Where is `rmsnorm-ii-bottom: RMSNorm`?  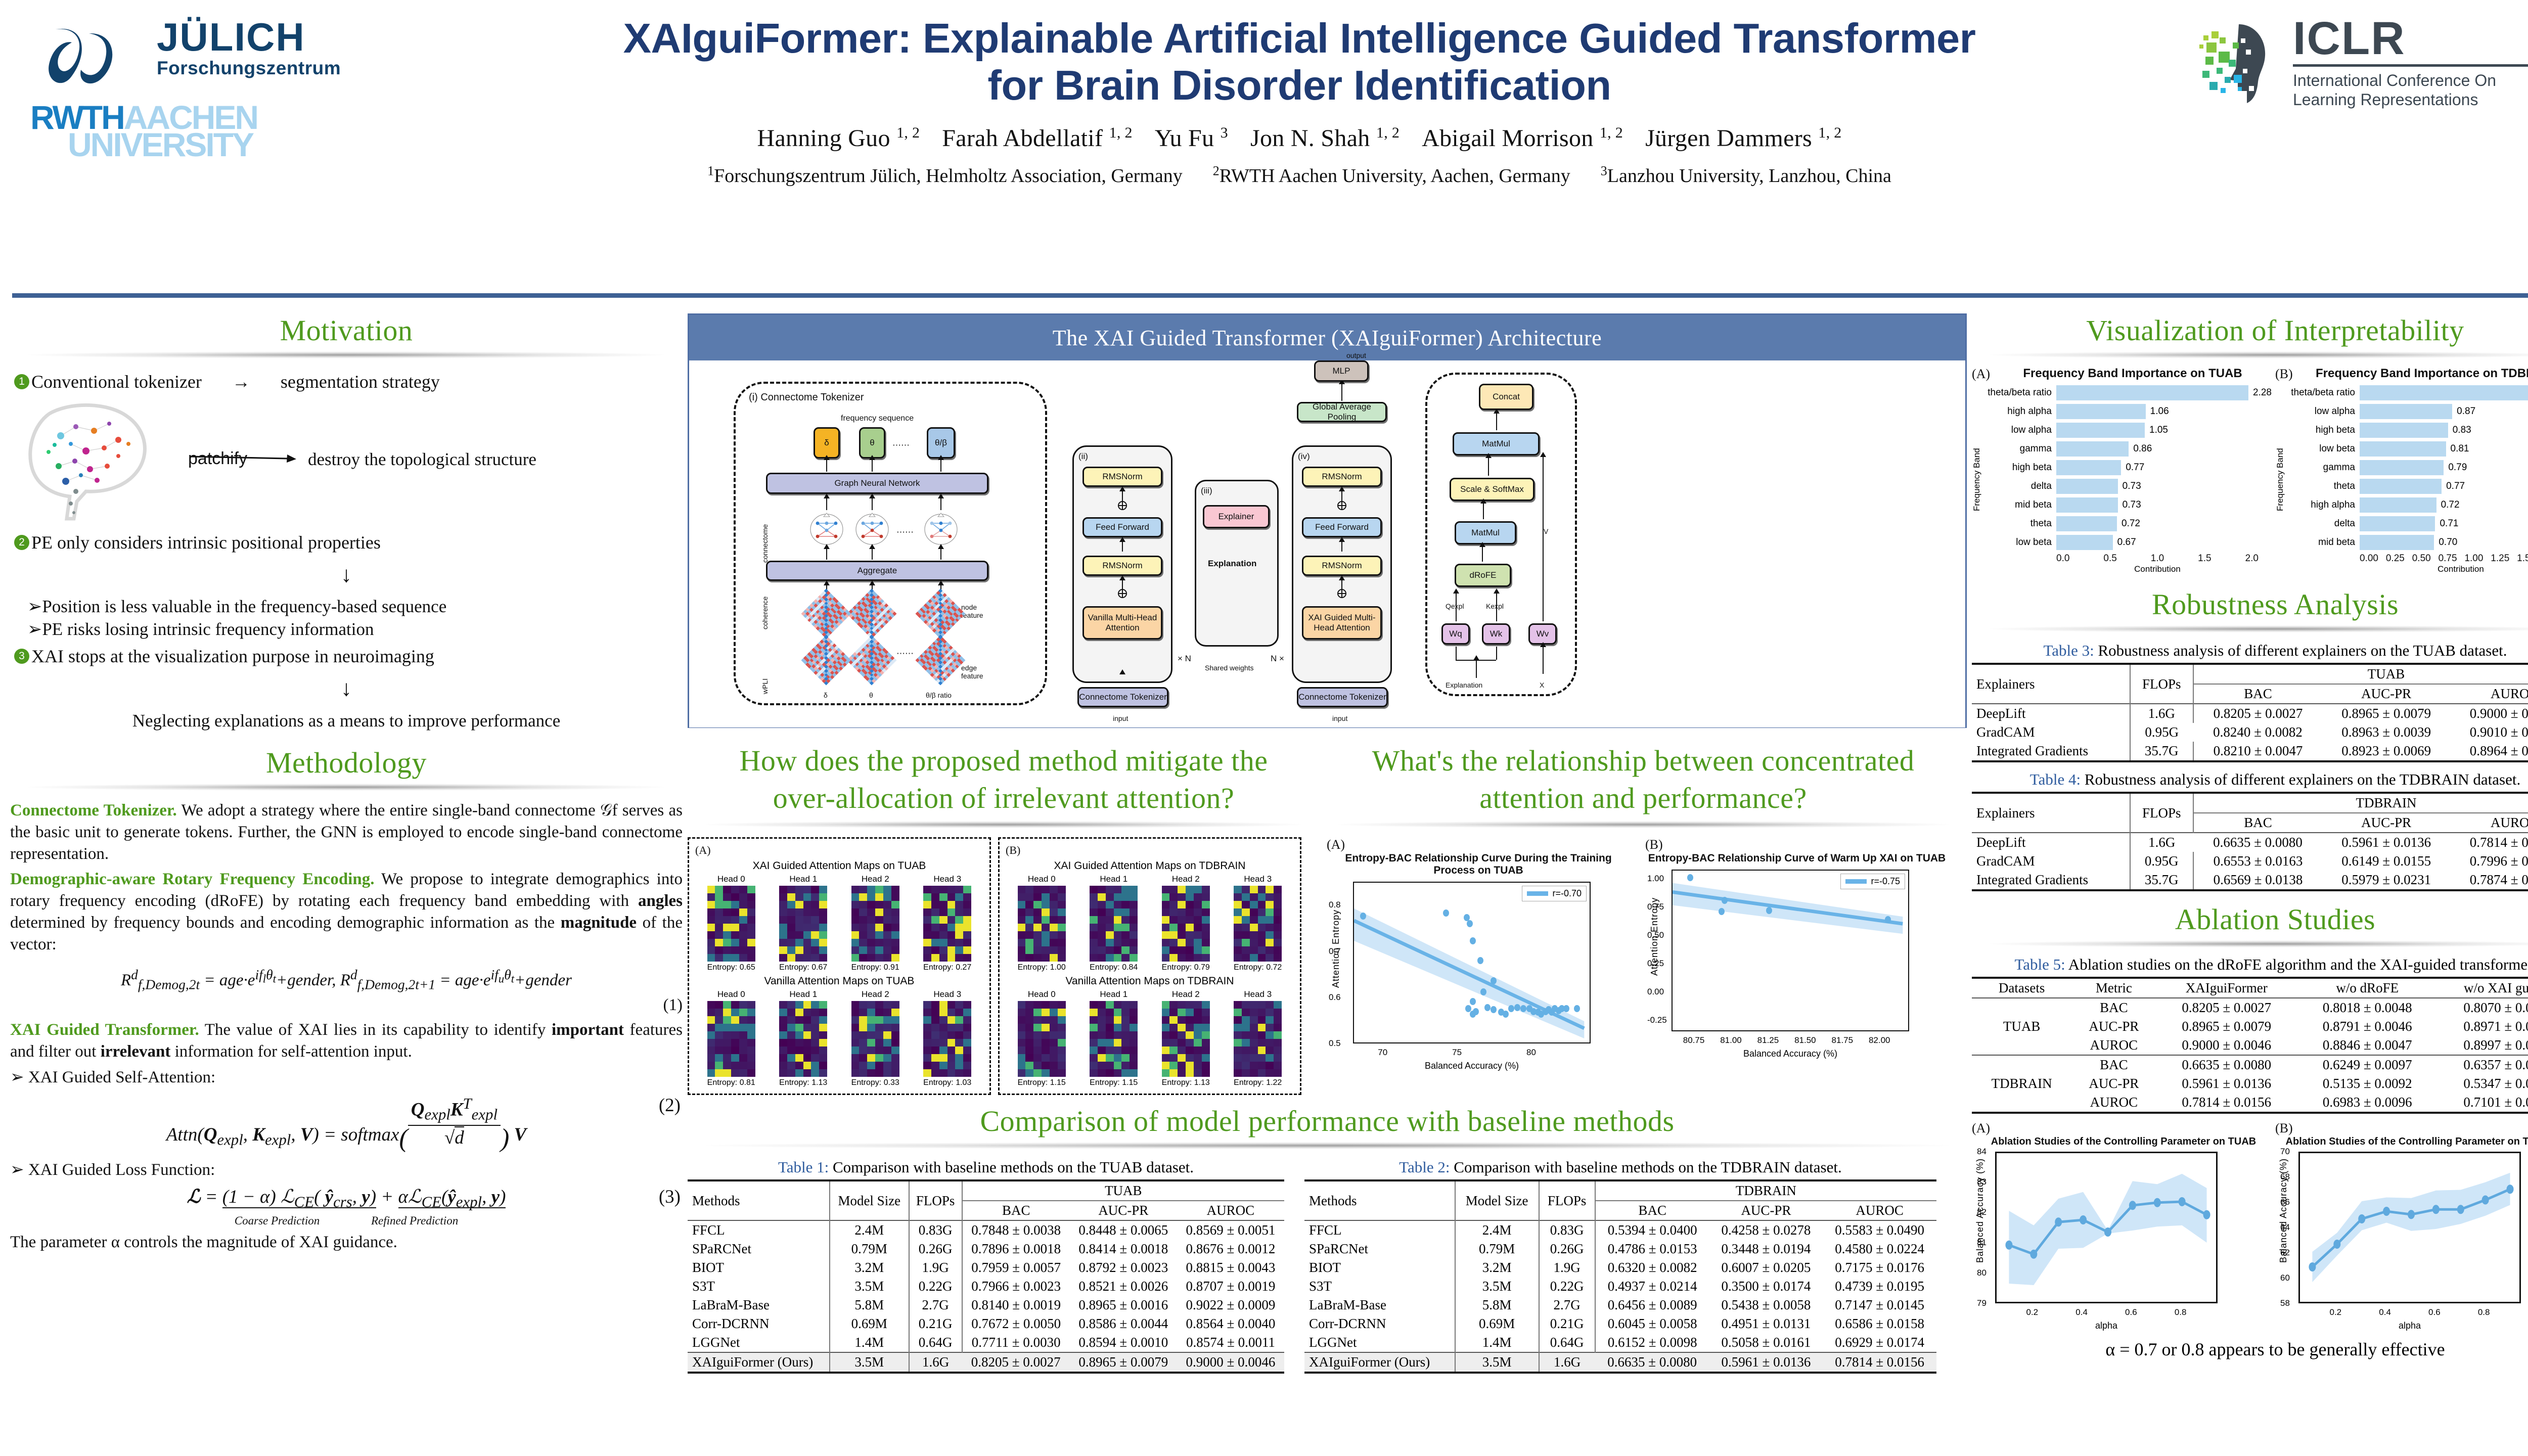
rmsnorm-ii-bottom: RMSNorm is located at coordinates (1122, 566).